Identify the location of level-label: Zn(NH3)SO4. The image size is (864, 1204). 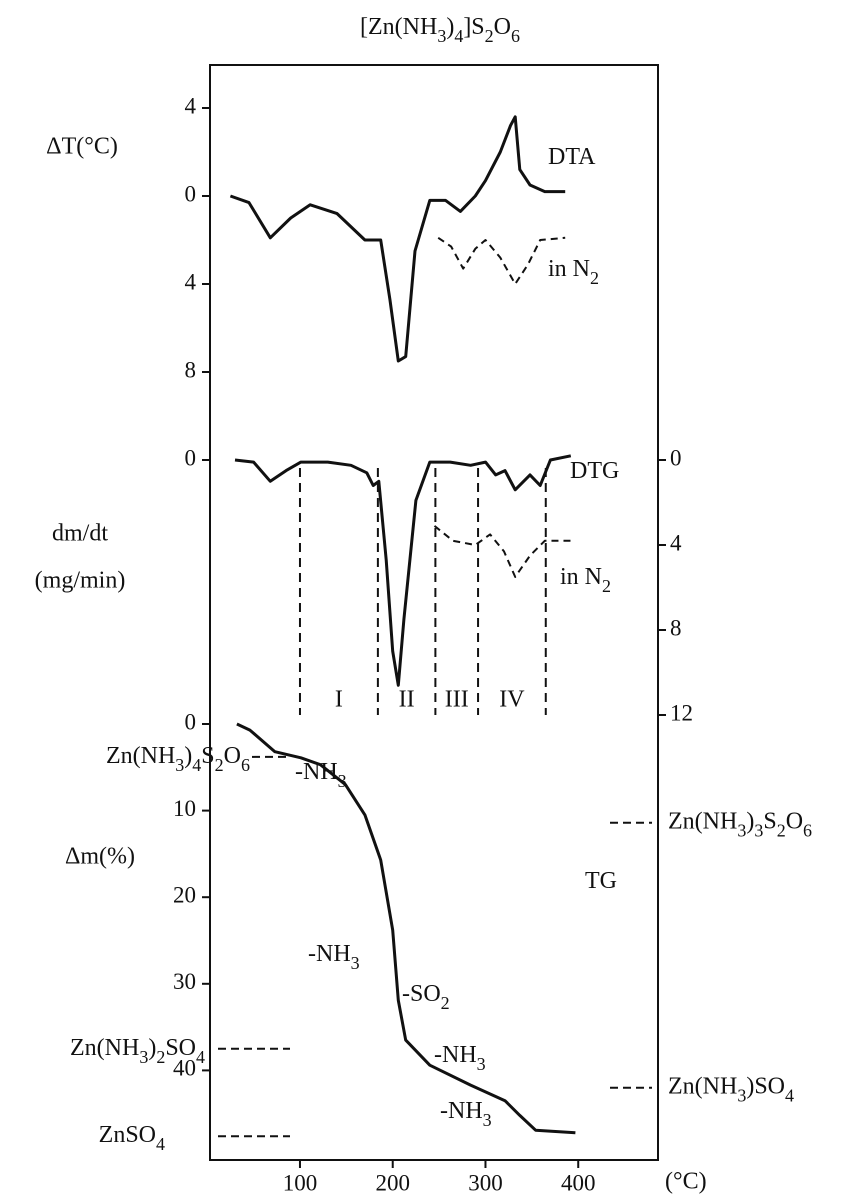
(731, 1089).